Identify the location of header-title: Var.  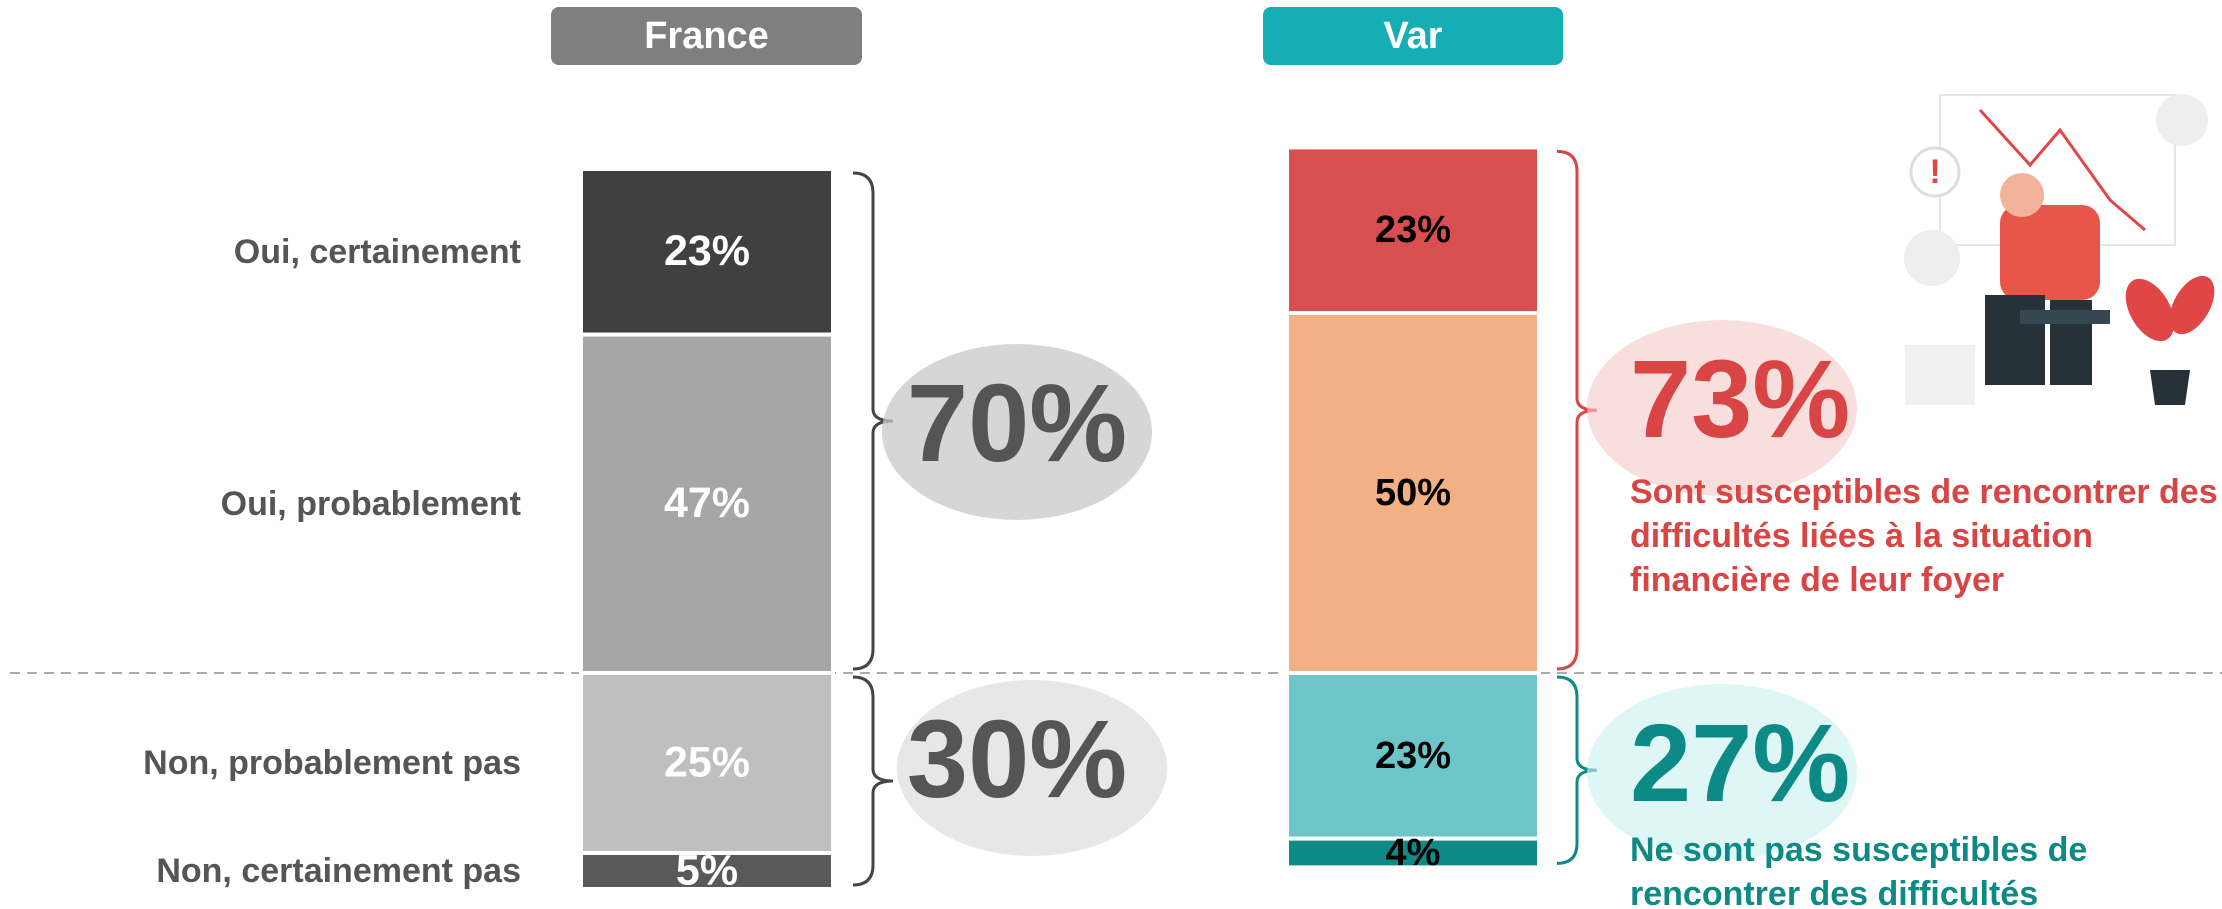
(1412, 36).